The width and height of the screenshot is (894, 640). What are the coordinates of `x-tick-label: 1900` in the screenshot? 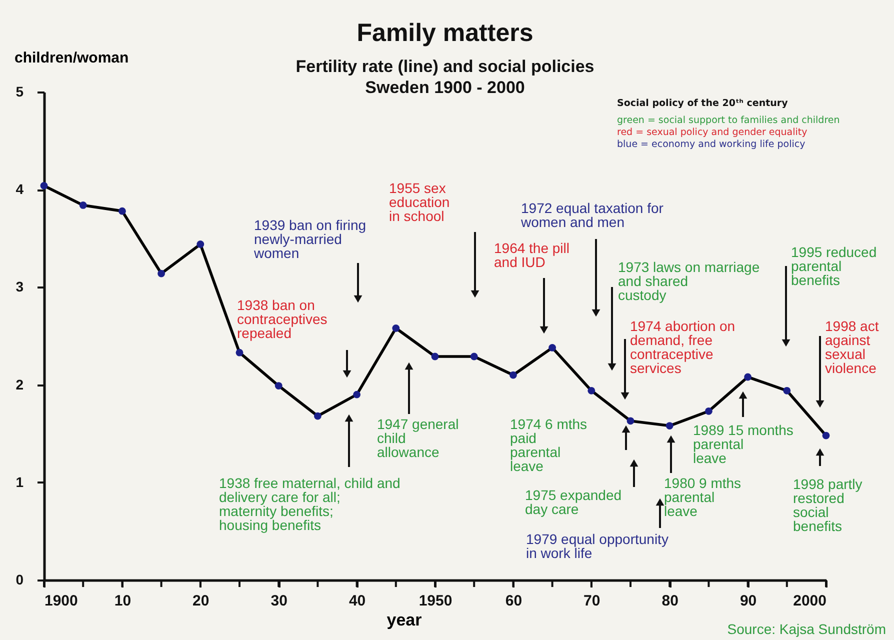 It's located at (61, 601).